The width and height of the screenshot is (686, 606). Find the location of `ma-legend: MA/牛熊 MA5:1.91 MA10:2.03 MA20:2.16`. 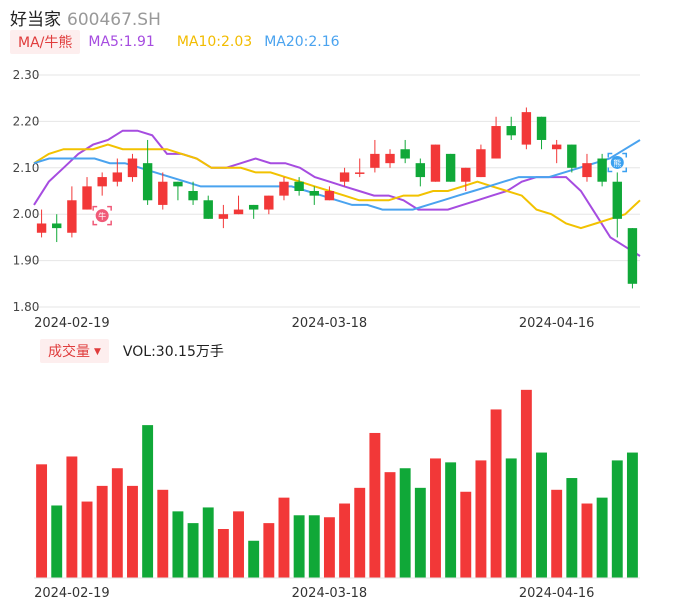

ma-legend: MA/牛熊 MA5:1.91 MA10:2.03 MA20:2.16 is located at coordinates (175, 42).